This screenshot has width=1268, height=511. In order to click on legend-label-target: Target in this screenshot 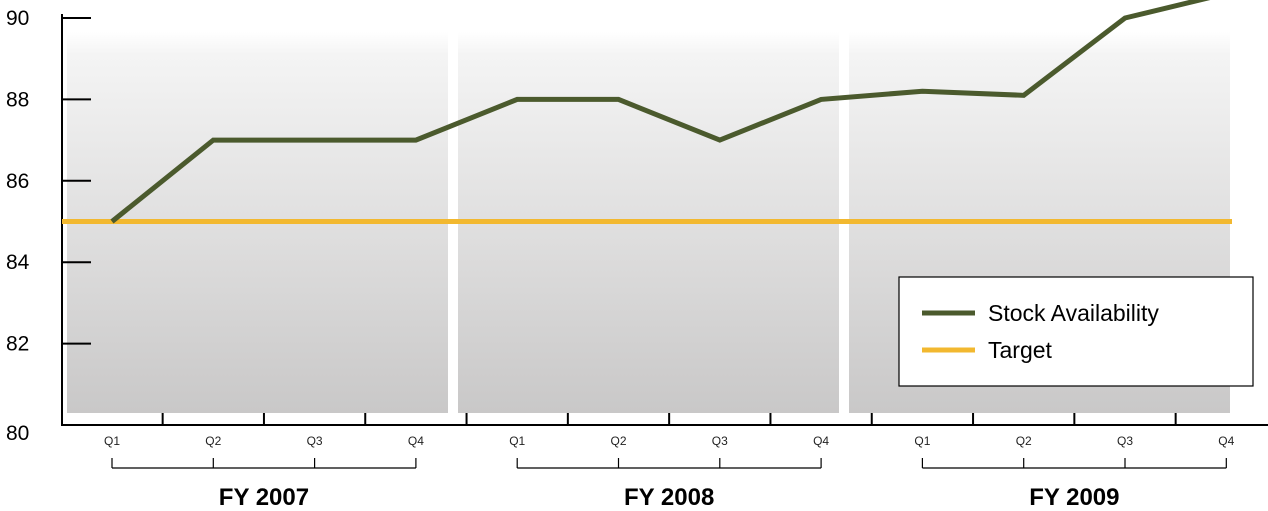, I will do `click(1020, 350)`.